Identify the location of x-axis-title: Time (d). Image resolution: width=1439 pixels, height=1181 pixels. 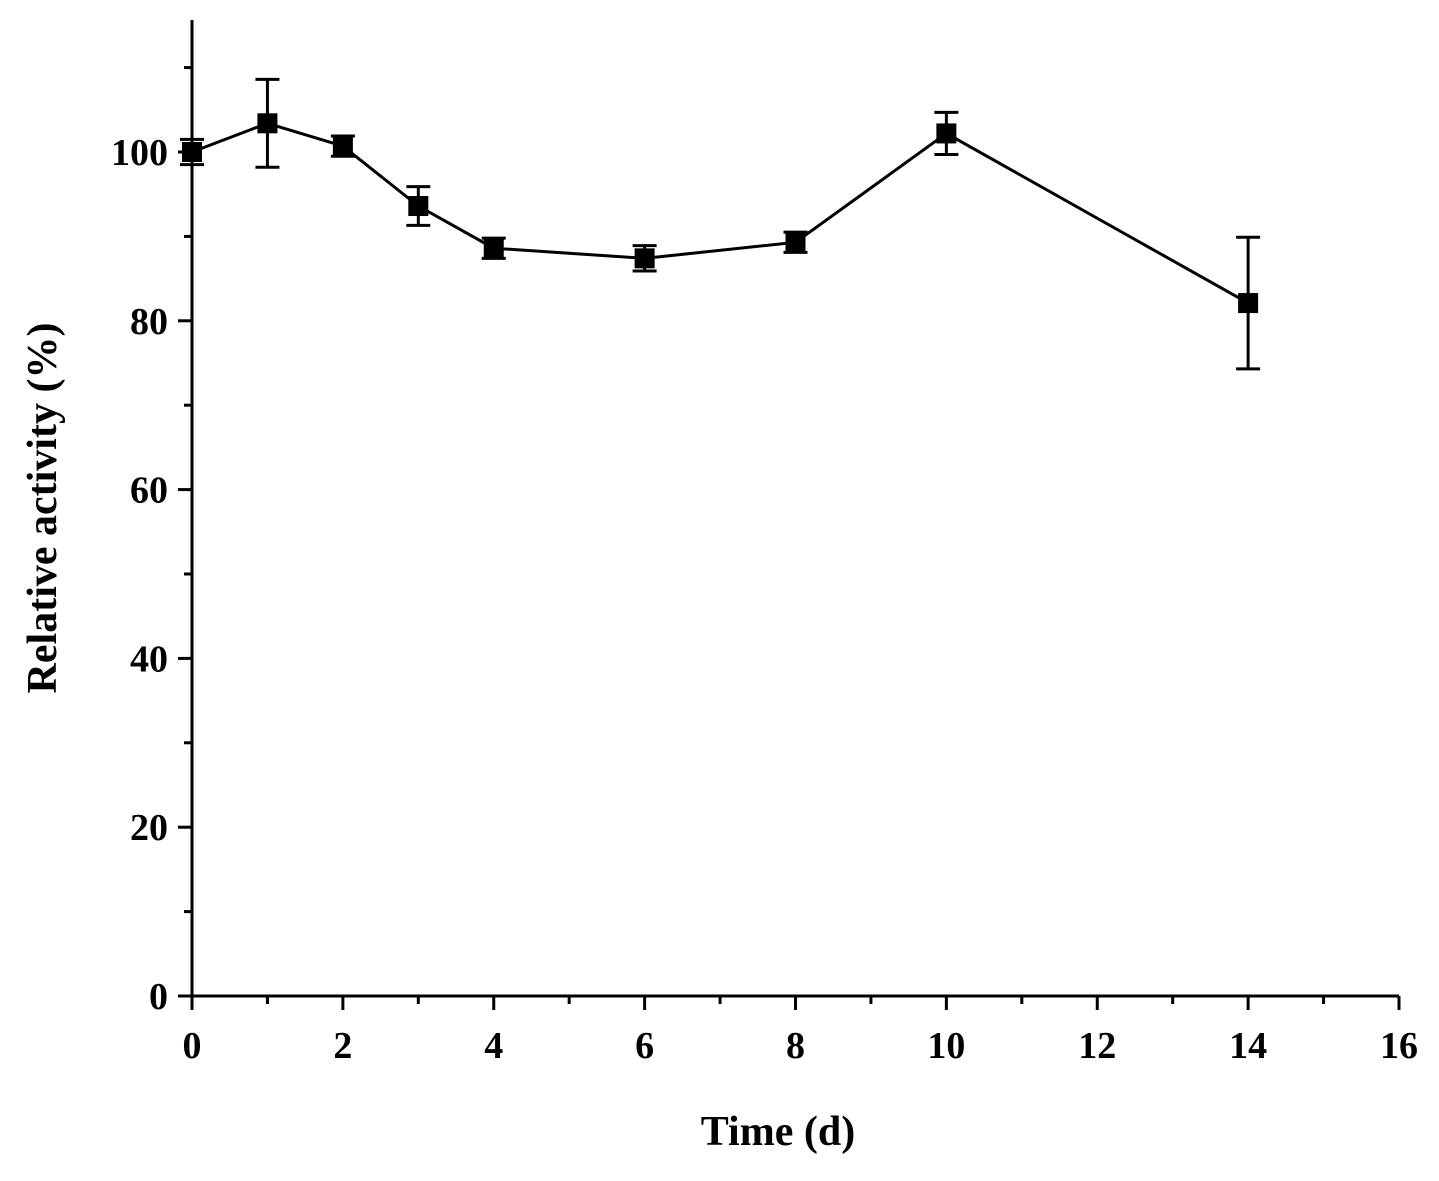
(778, 1132).